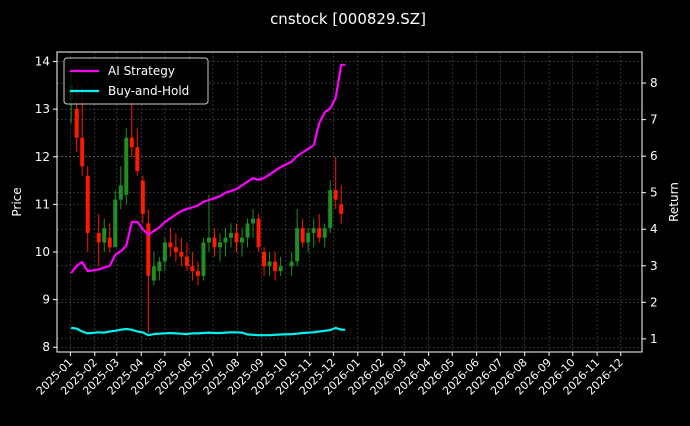  I want to click on y-tick-label-left: 9, so click(46, 300).